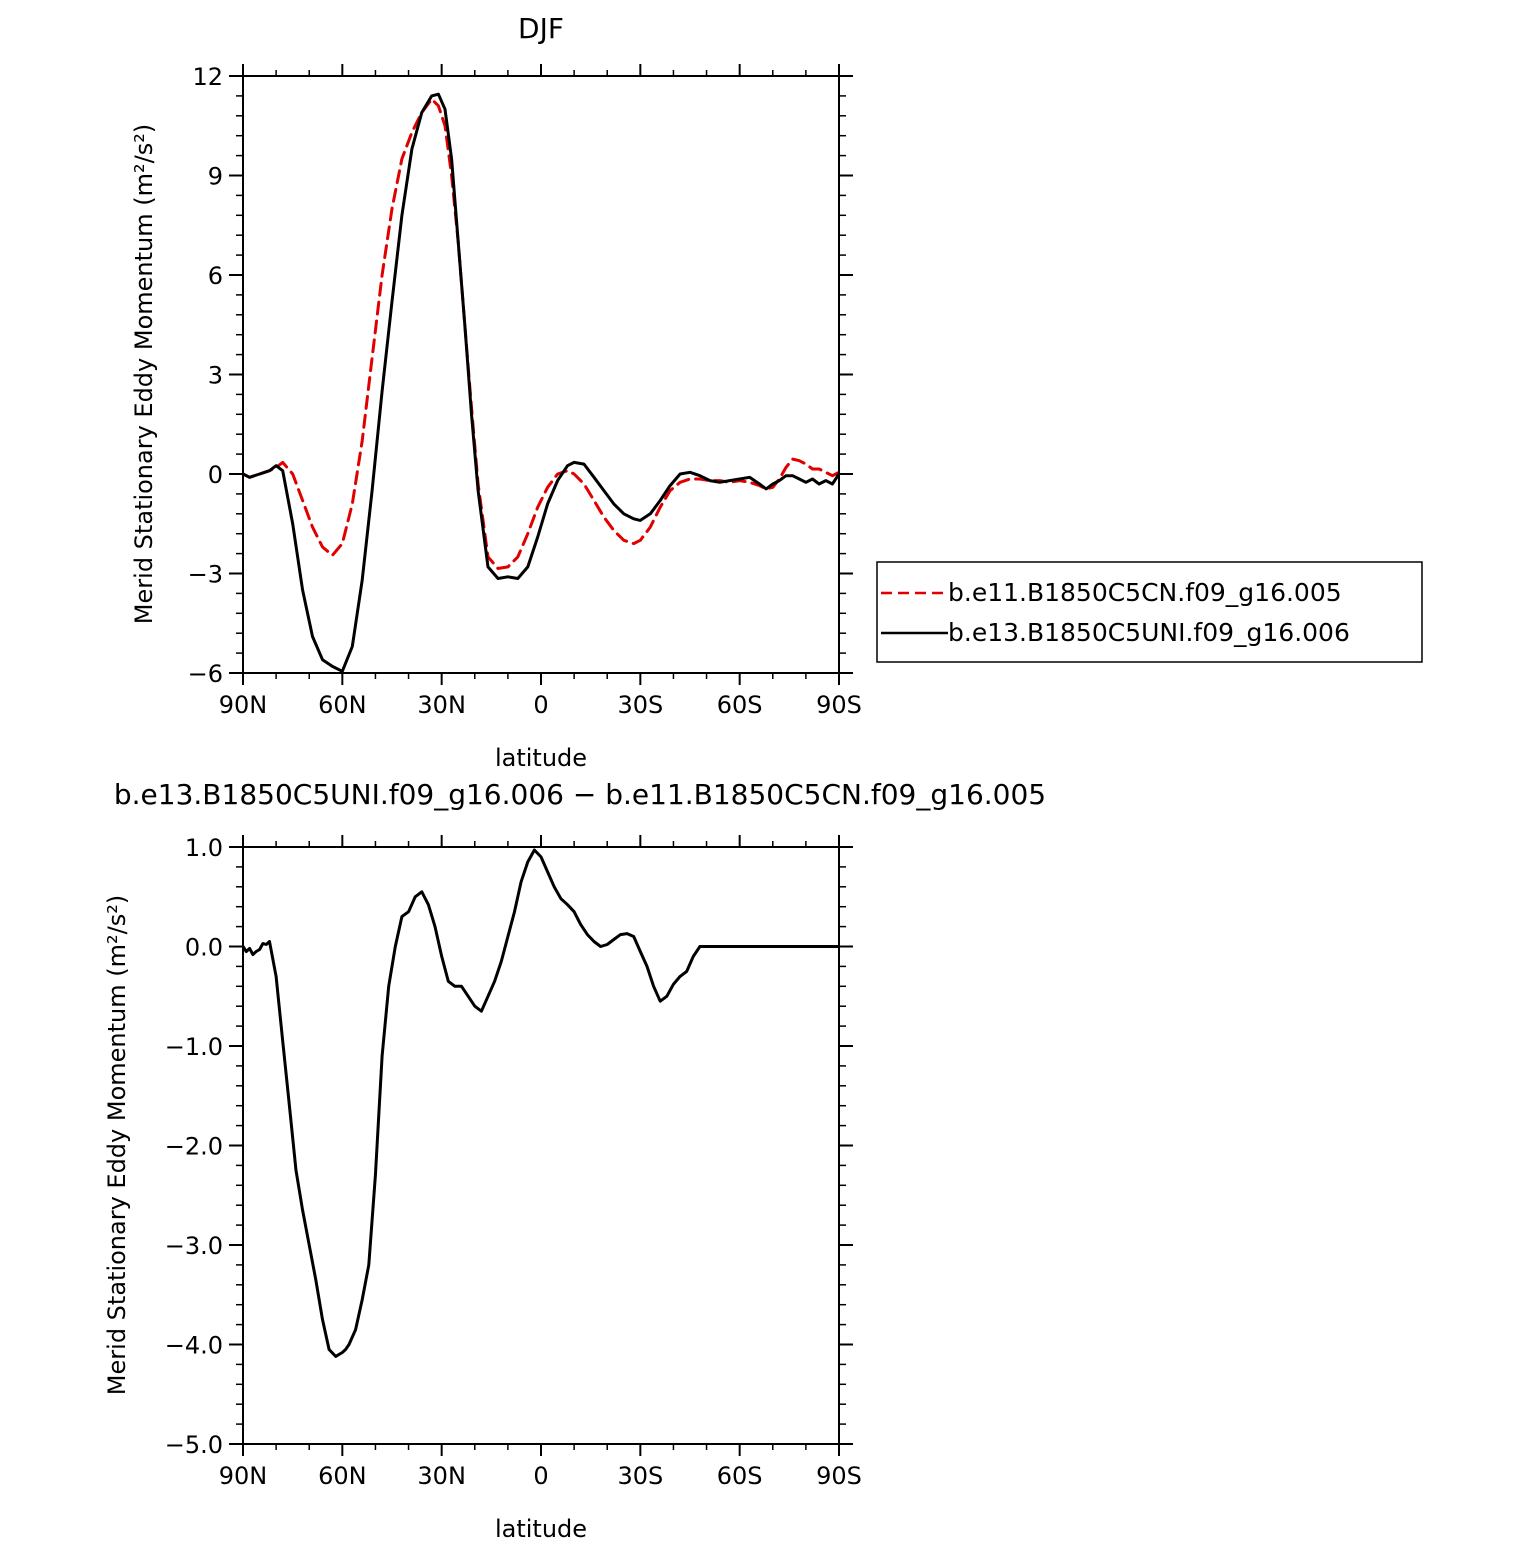 This screenshot has height=1552, width=1530. What do you see at coordinates (194, 1147) in the screenshot?
I see `y-tick-label: −2.0` at bounding box center [194, 1147].